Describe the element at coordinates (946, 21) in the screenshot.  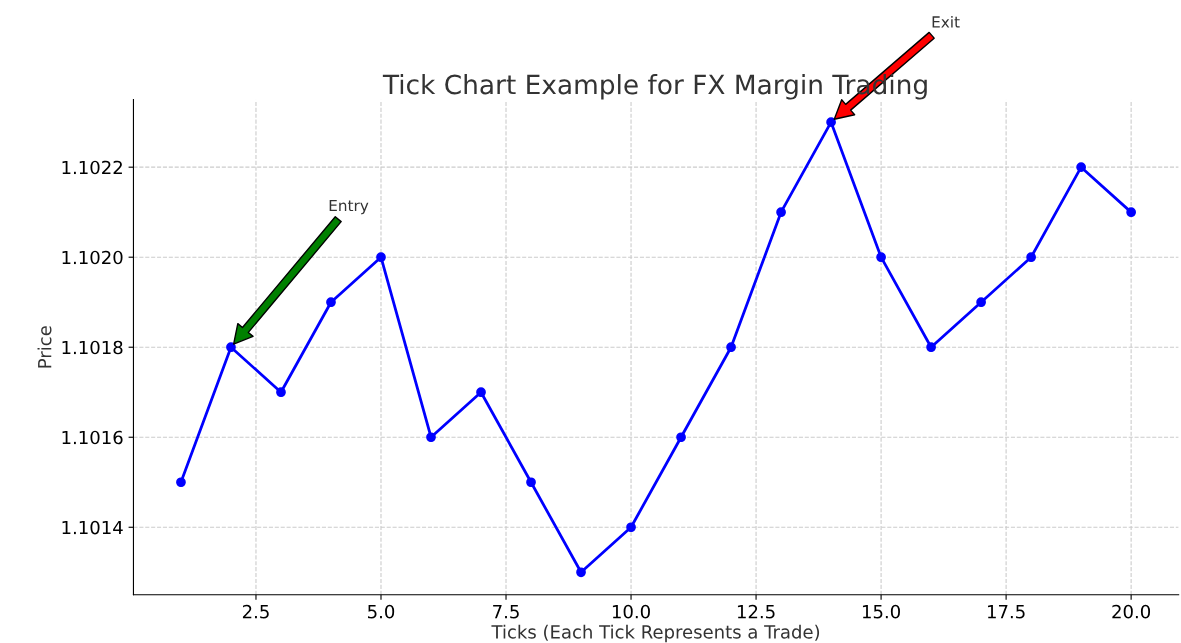
I see `text: Exit` at that location.